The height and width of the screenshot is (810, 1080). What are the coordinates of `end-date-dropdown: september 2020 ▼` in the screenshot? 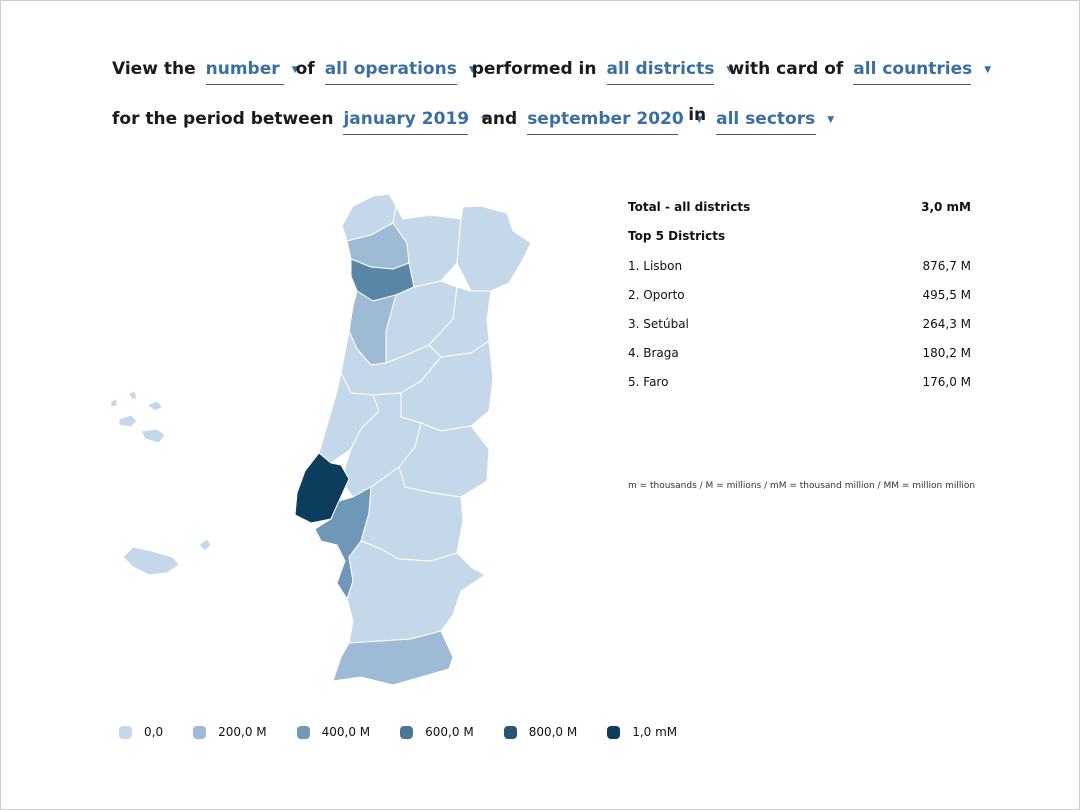 It's located at (615, 122).